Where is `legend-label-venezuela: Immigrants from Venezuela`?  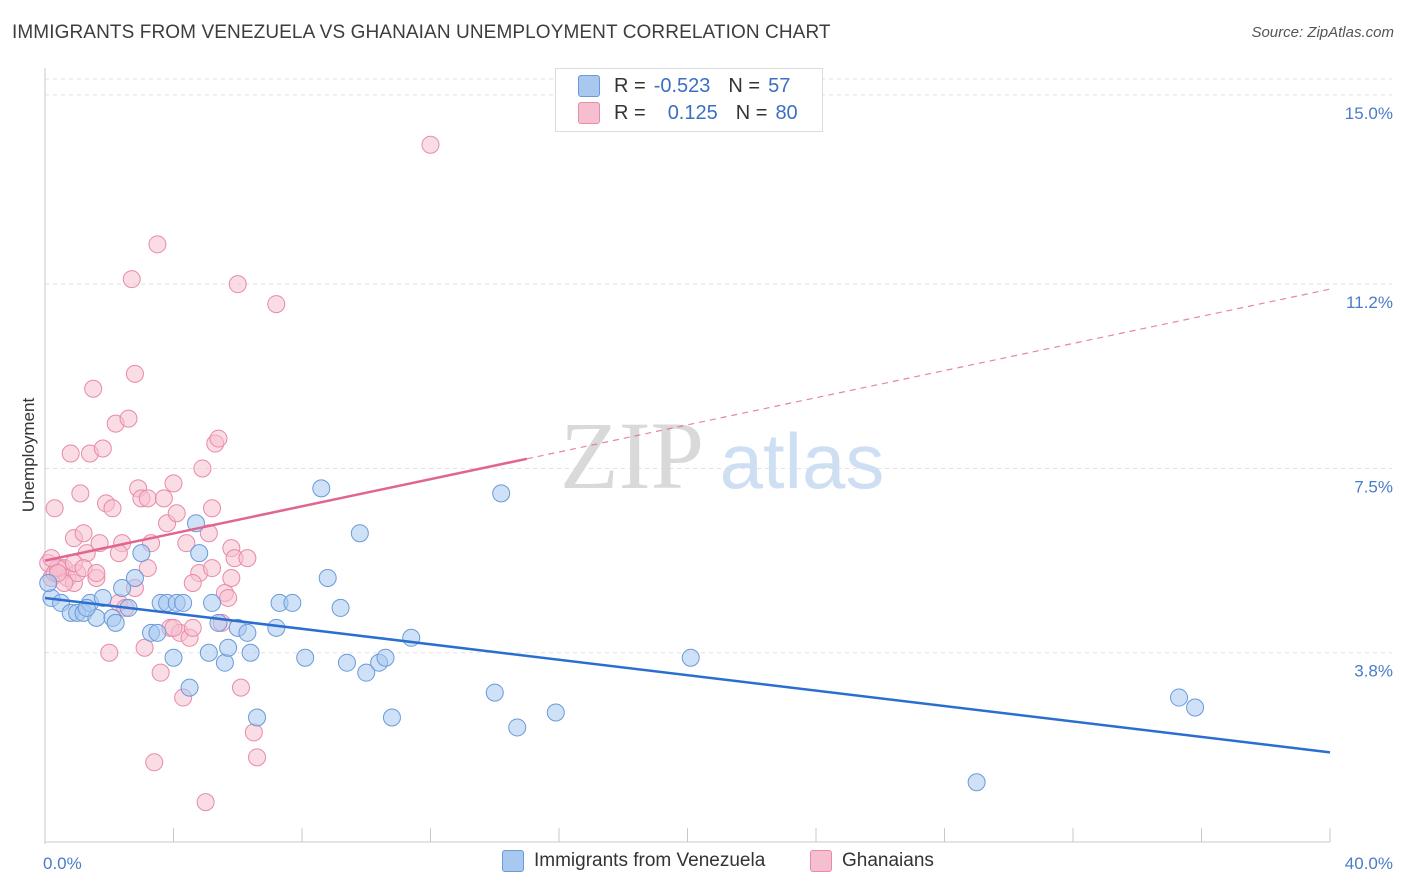 legend-label-venezuela: Immigrants from Venezuela is located at coordinates (650, 860).